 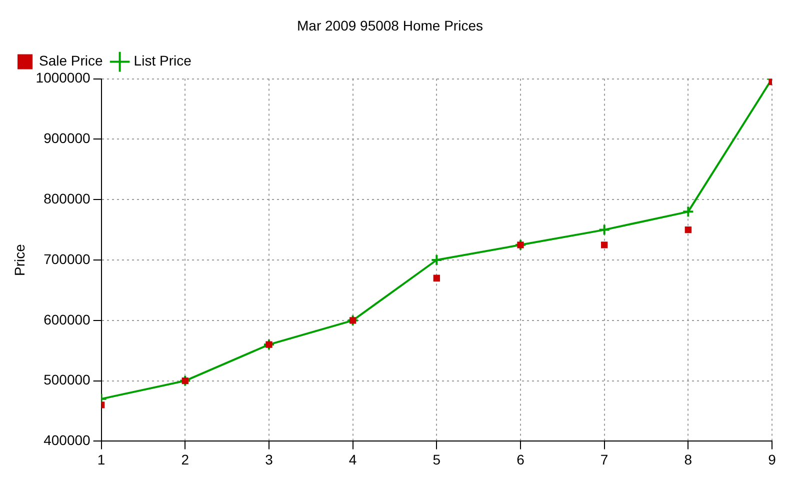 I want to click on y-tick-label: 600000, so click(x=67, y=319).